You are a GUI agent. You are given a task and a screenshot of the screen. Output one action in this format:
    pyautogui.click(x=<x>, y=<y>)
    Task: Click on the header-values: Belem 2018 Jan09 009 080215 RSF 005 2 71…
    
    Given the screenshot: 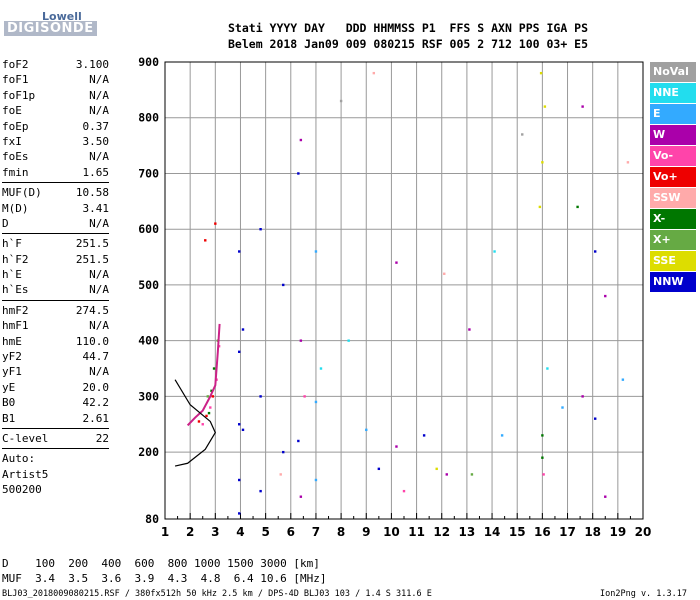 What is the action you would take?
    pyautogui.click(x=408, y=44)
    